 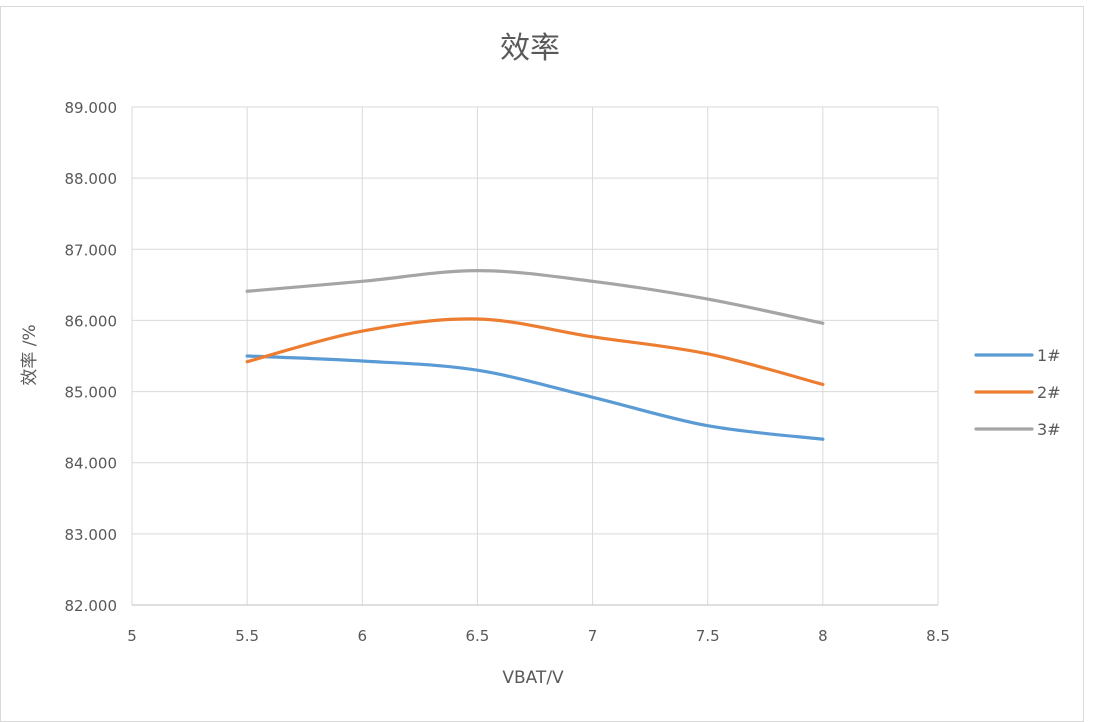 What do you see at coordinates (91, 108) in the screenshot?
I see `y-tick-label: 89.000` at bounding box center [91, 108].